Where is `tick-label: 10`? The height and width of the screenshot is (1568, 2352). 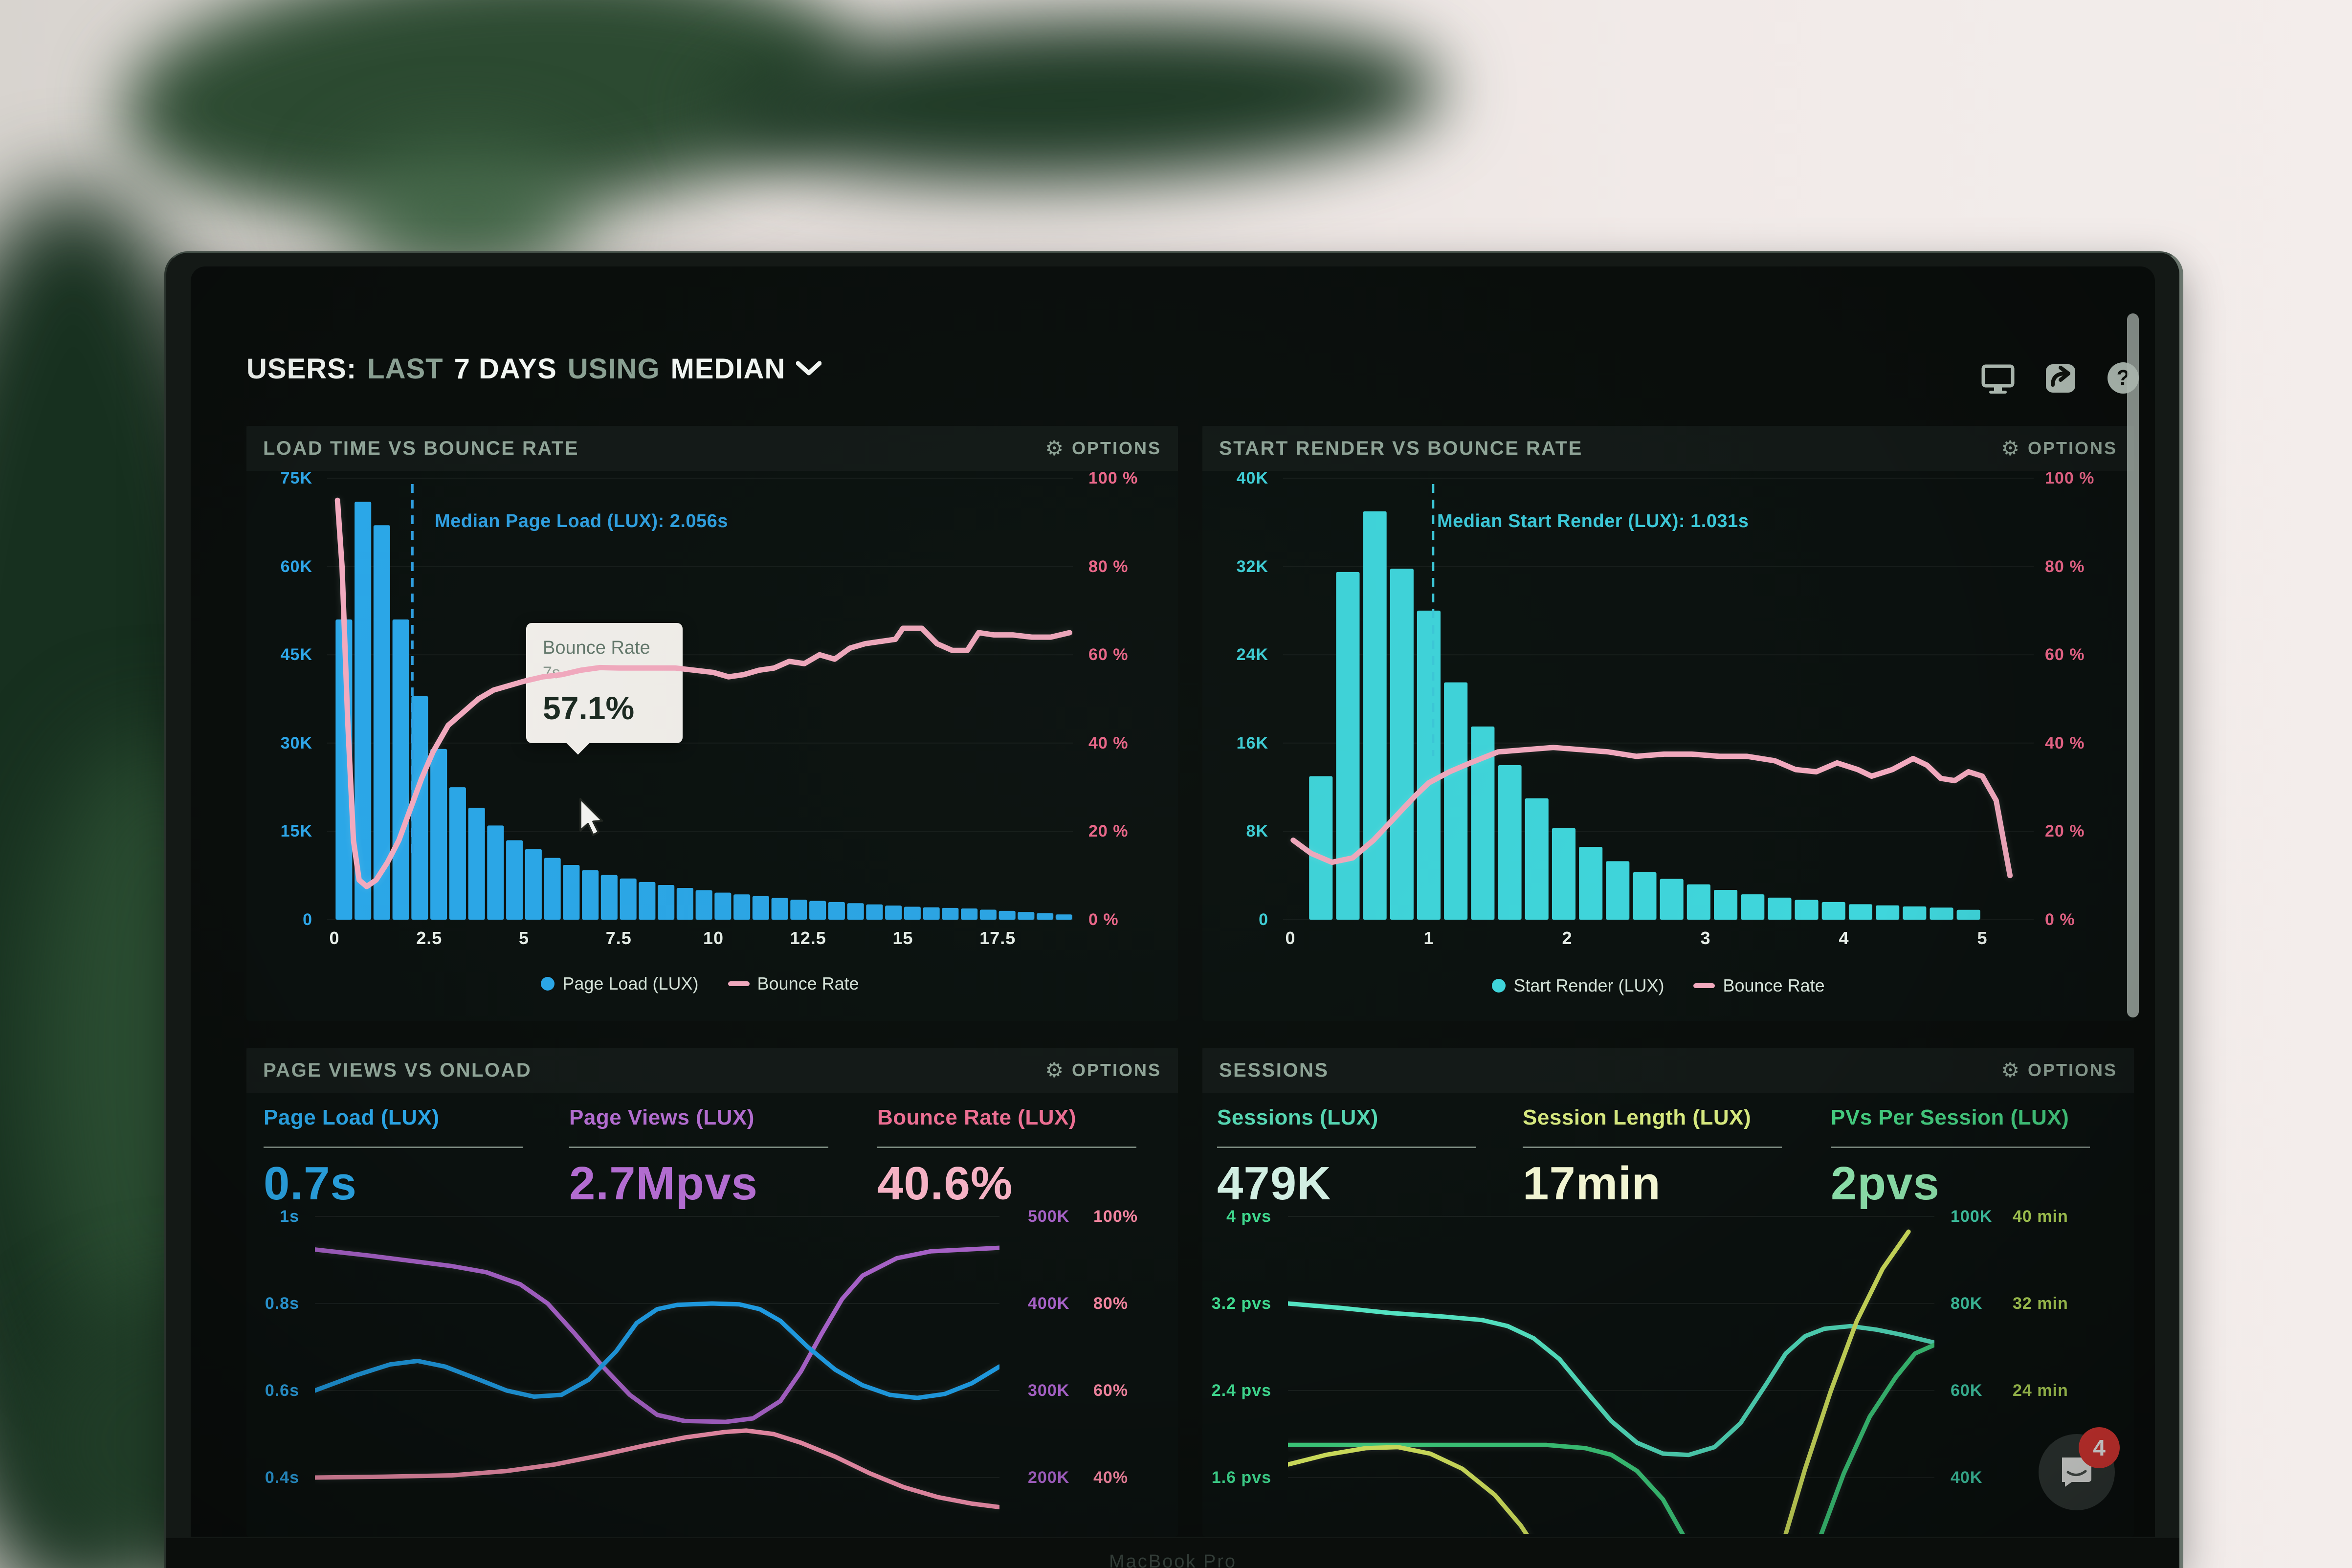 tick-label: 10 is located at coordinates (714, 938).